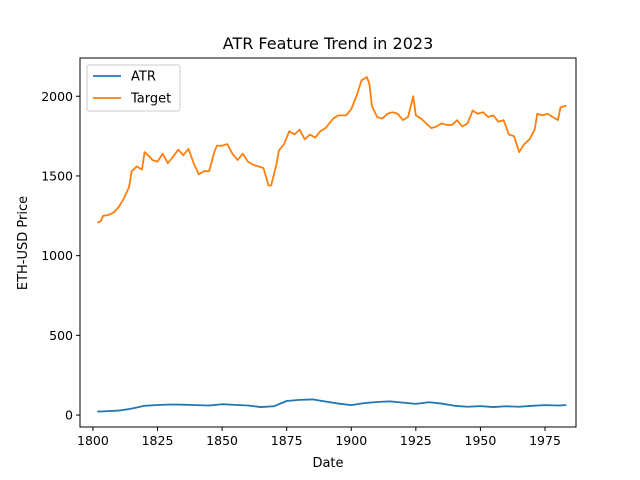  What do you see at coordinates (93, 440) in the screenshot?
I see `x-tick-label: 1800` at bounding box center [93, 440].